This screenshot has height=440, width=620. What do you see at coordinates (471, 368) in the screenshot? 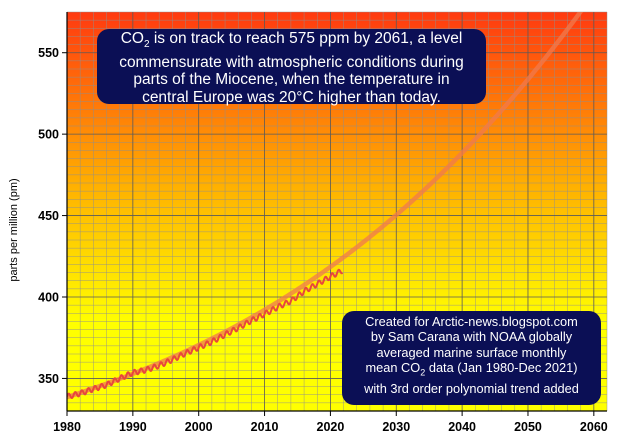
I see `annotation-bottom-line-4: mean CO2 data (Jan 1980-Dec 2021)` at bounding box center [471, 368].